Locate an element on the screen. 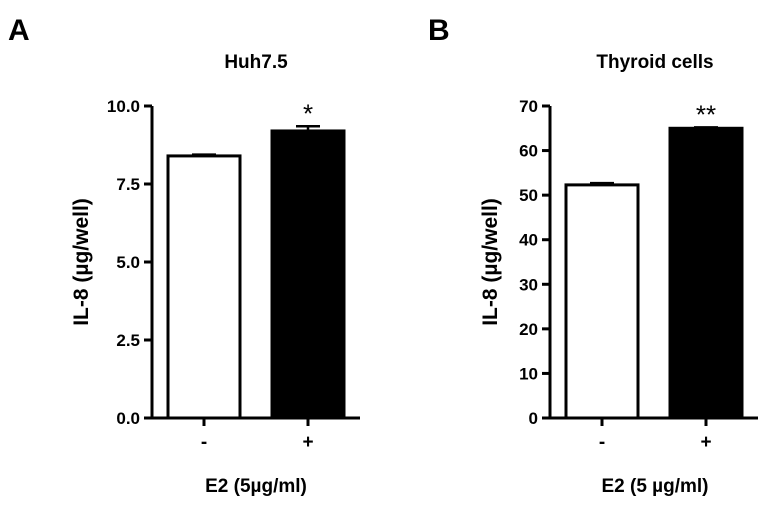 The height and width of the screenshot is (510, 770). y-axis-label-b: IL-8 (µg/well) is located at coordinates (490, 262).